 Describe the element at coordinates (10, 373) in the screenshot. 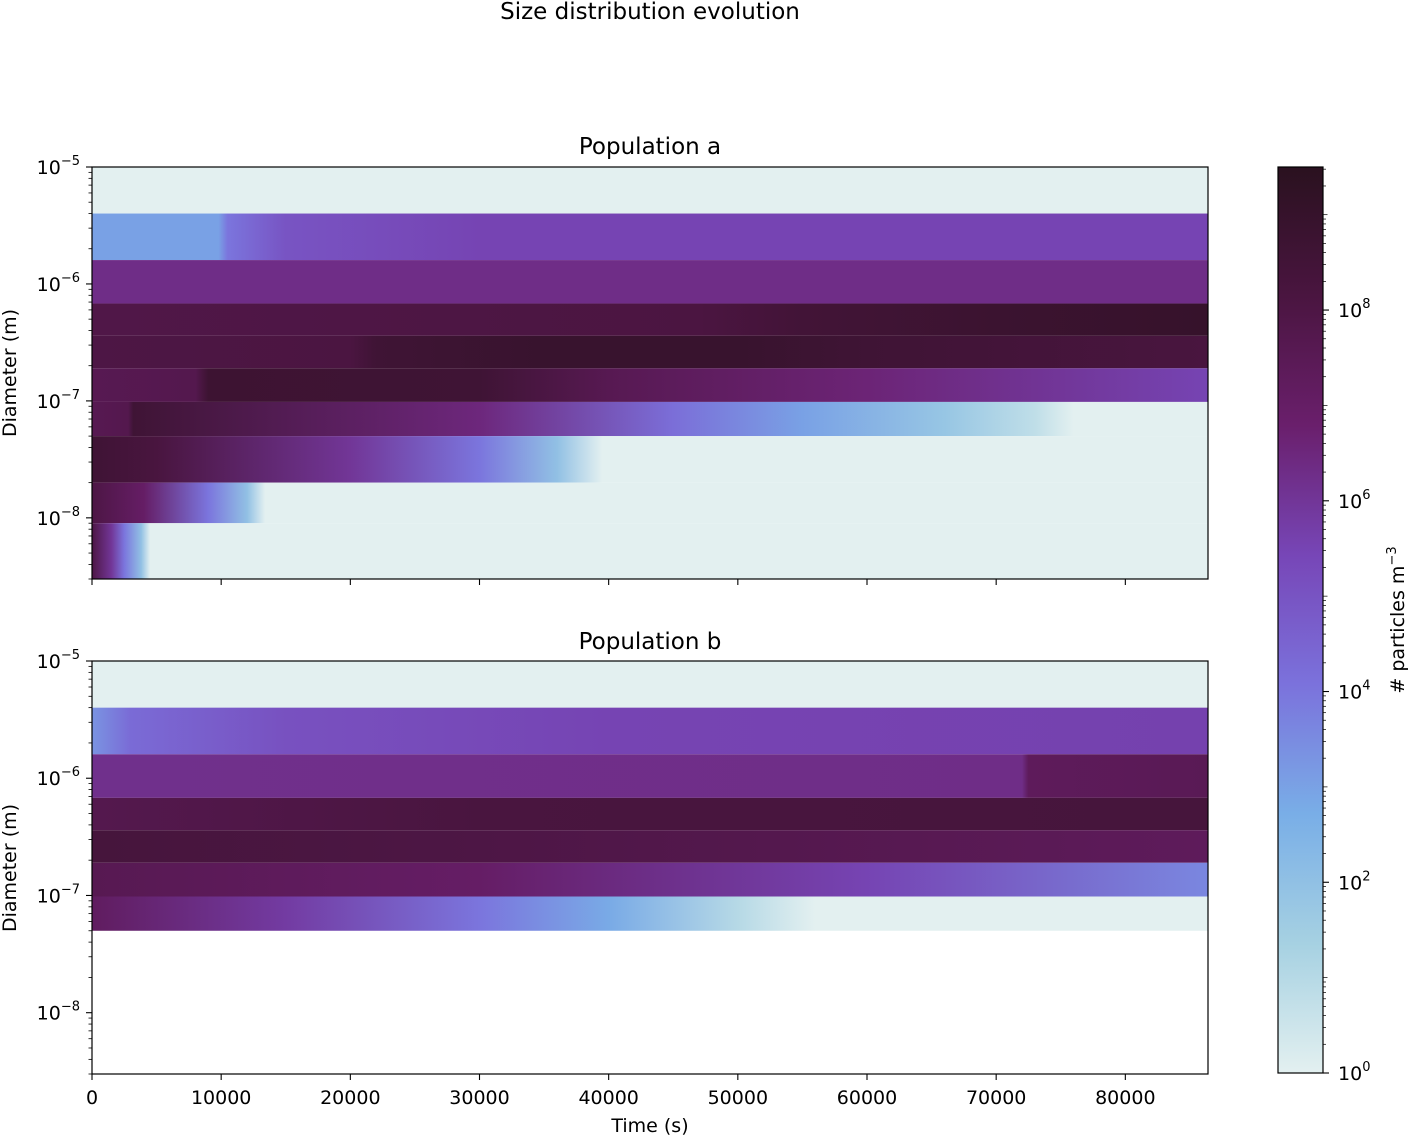

I see `y-axis-label-a: Diameter (m)` at that location.